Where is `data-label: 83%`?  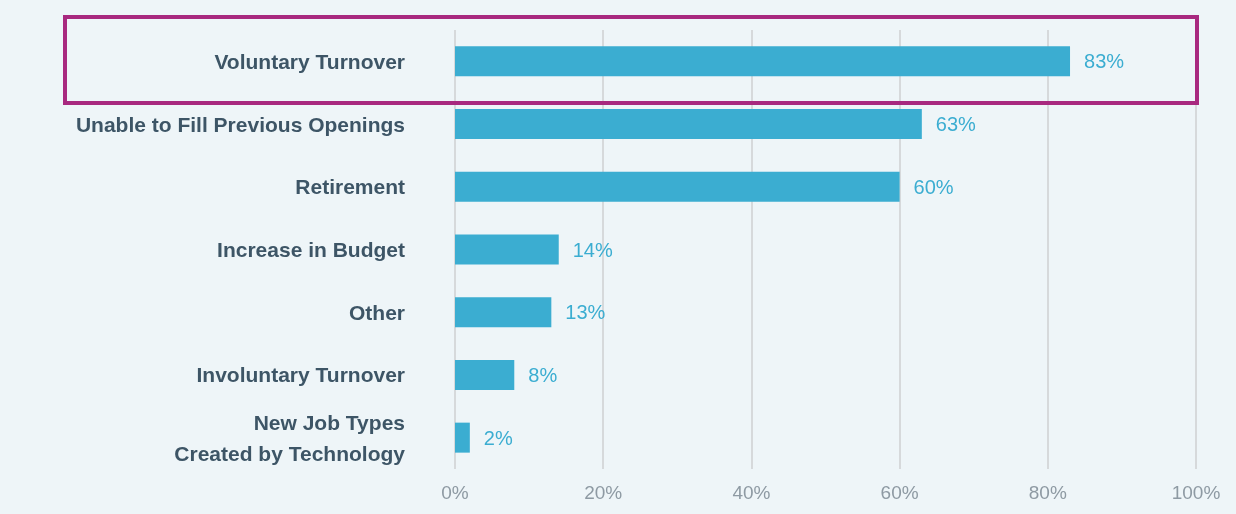 data-label: 83% is located at coordinates (1104, 61).